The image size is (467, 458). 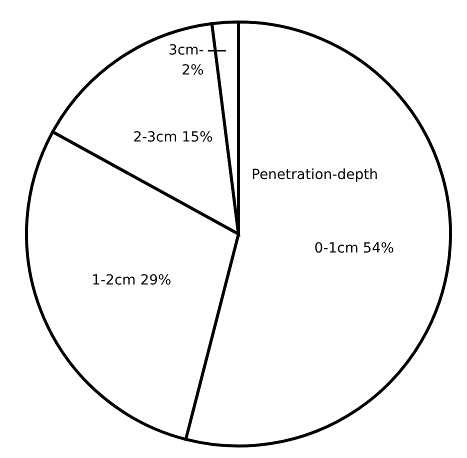 What do you see at coordinates (354, 248) in the screenshot?
I see `slice-label: 0-1cm 54%` at bounding box center [354, 248].